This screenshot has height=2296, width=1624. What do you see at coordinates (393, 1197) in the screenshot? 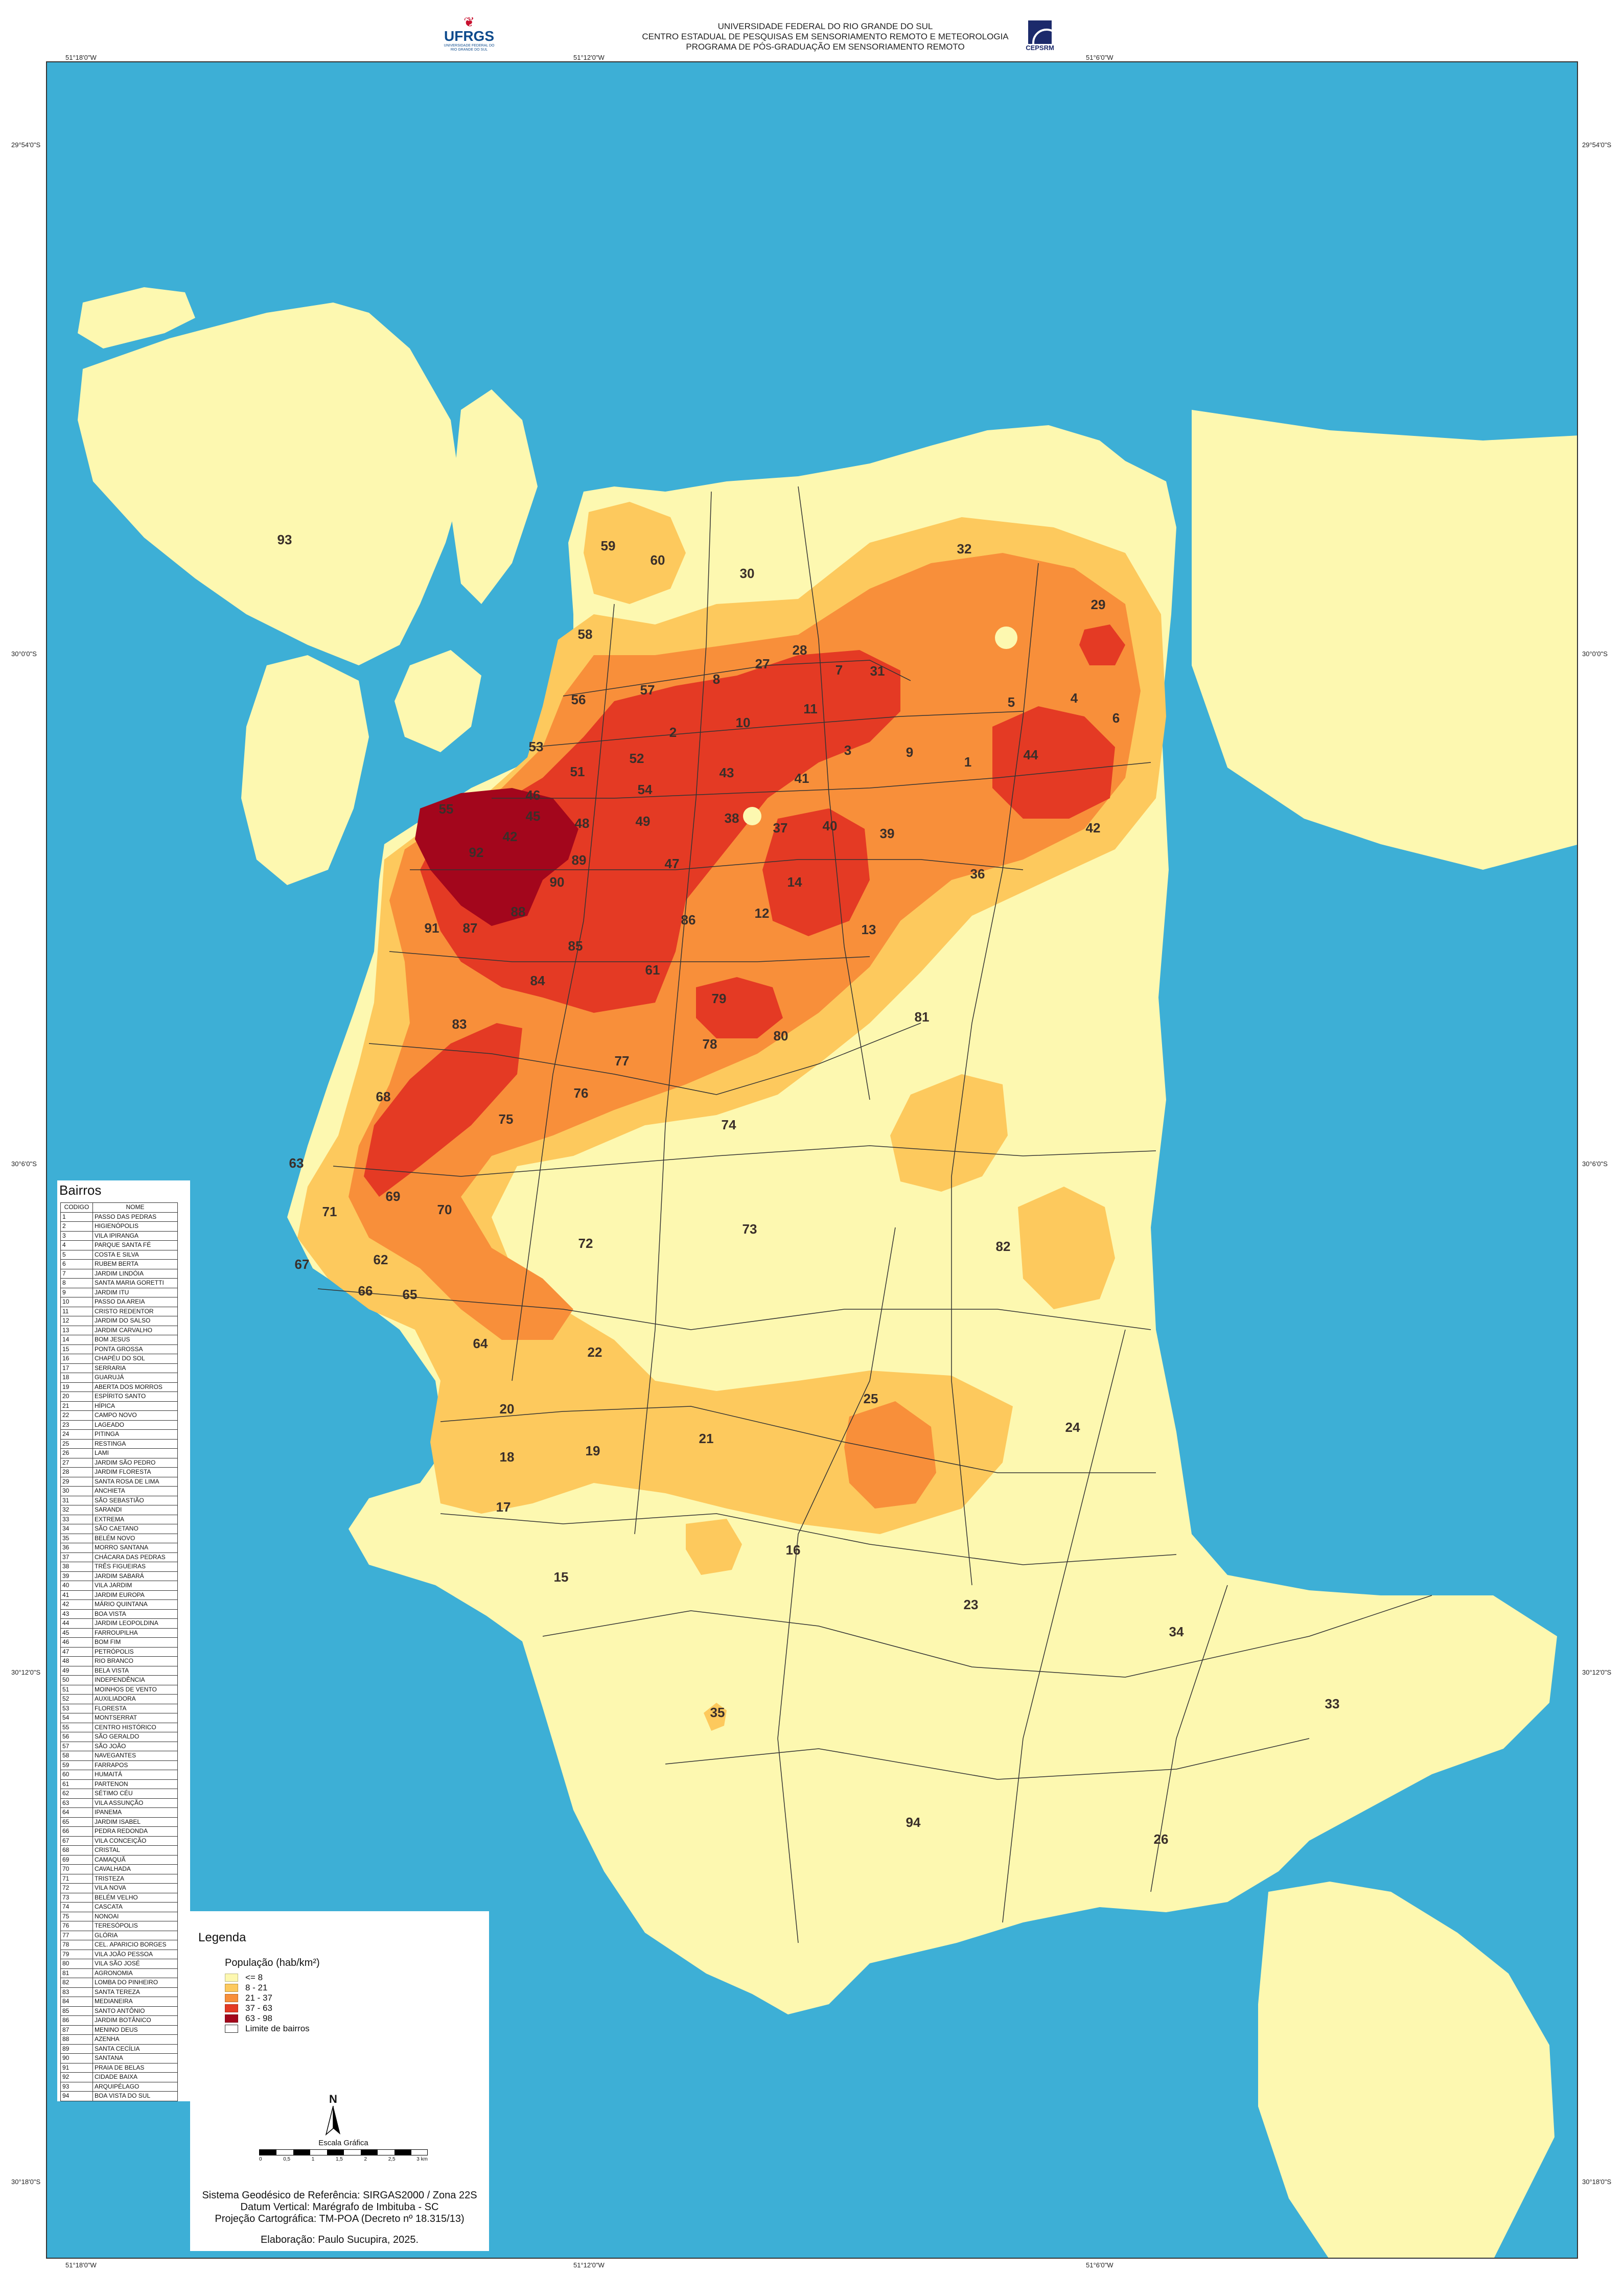
I see `neighbourhood-label: 69` at bounding box center [393, 1197].